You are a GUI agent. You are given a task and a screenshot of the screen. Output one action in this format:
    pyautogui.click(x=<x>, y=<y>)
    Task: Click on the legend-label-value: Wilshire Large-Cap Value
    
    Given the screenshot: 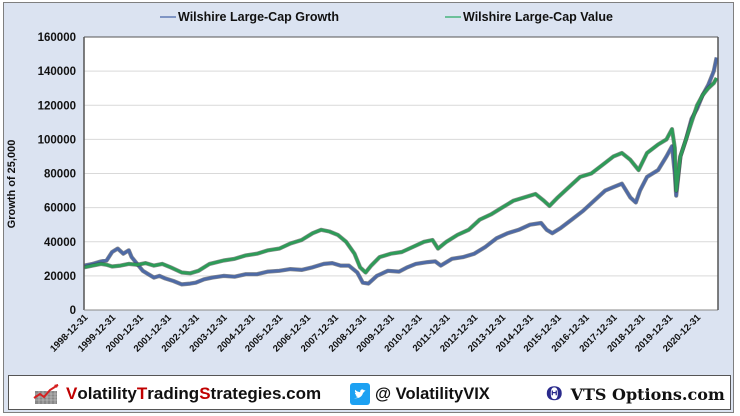 What is the action you would take?
    pyautogui.click(x=538, y=17)
    